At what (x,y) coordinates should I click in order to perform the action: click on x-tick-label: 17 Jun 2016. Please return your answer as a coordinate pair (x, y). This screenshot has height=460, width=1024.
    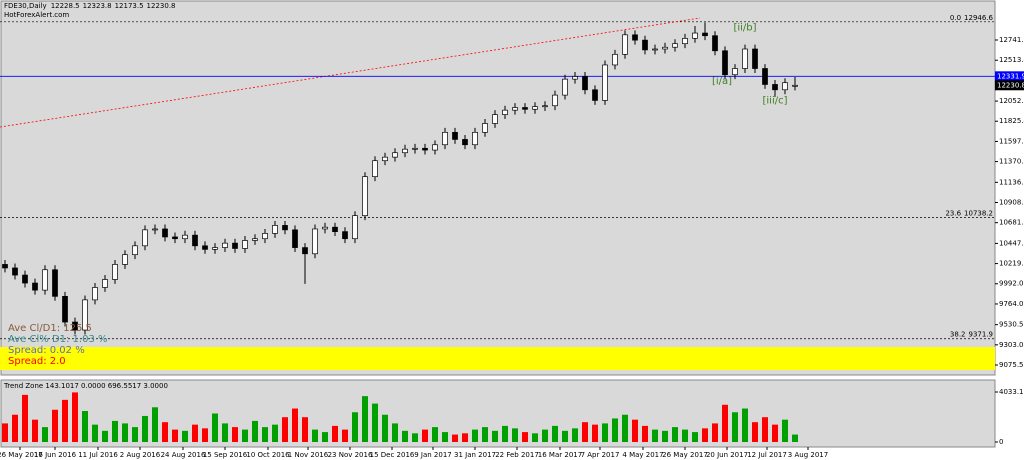
    Looking at the image, I should click on (55, 455).